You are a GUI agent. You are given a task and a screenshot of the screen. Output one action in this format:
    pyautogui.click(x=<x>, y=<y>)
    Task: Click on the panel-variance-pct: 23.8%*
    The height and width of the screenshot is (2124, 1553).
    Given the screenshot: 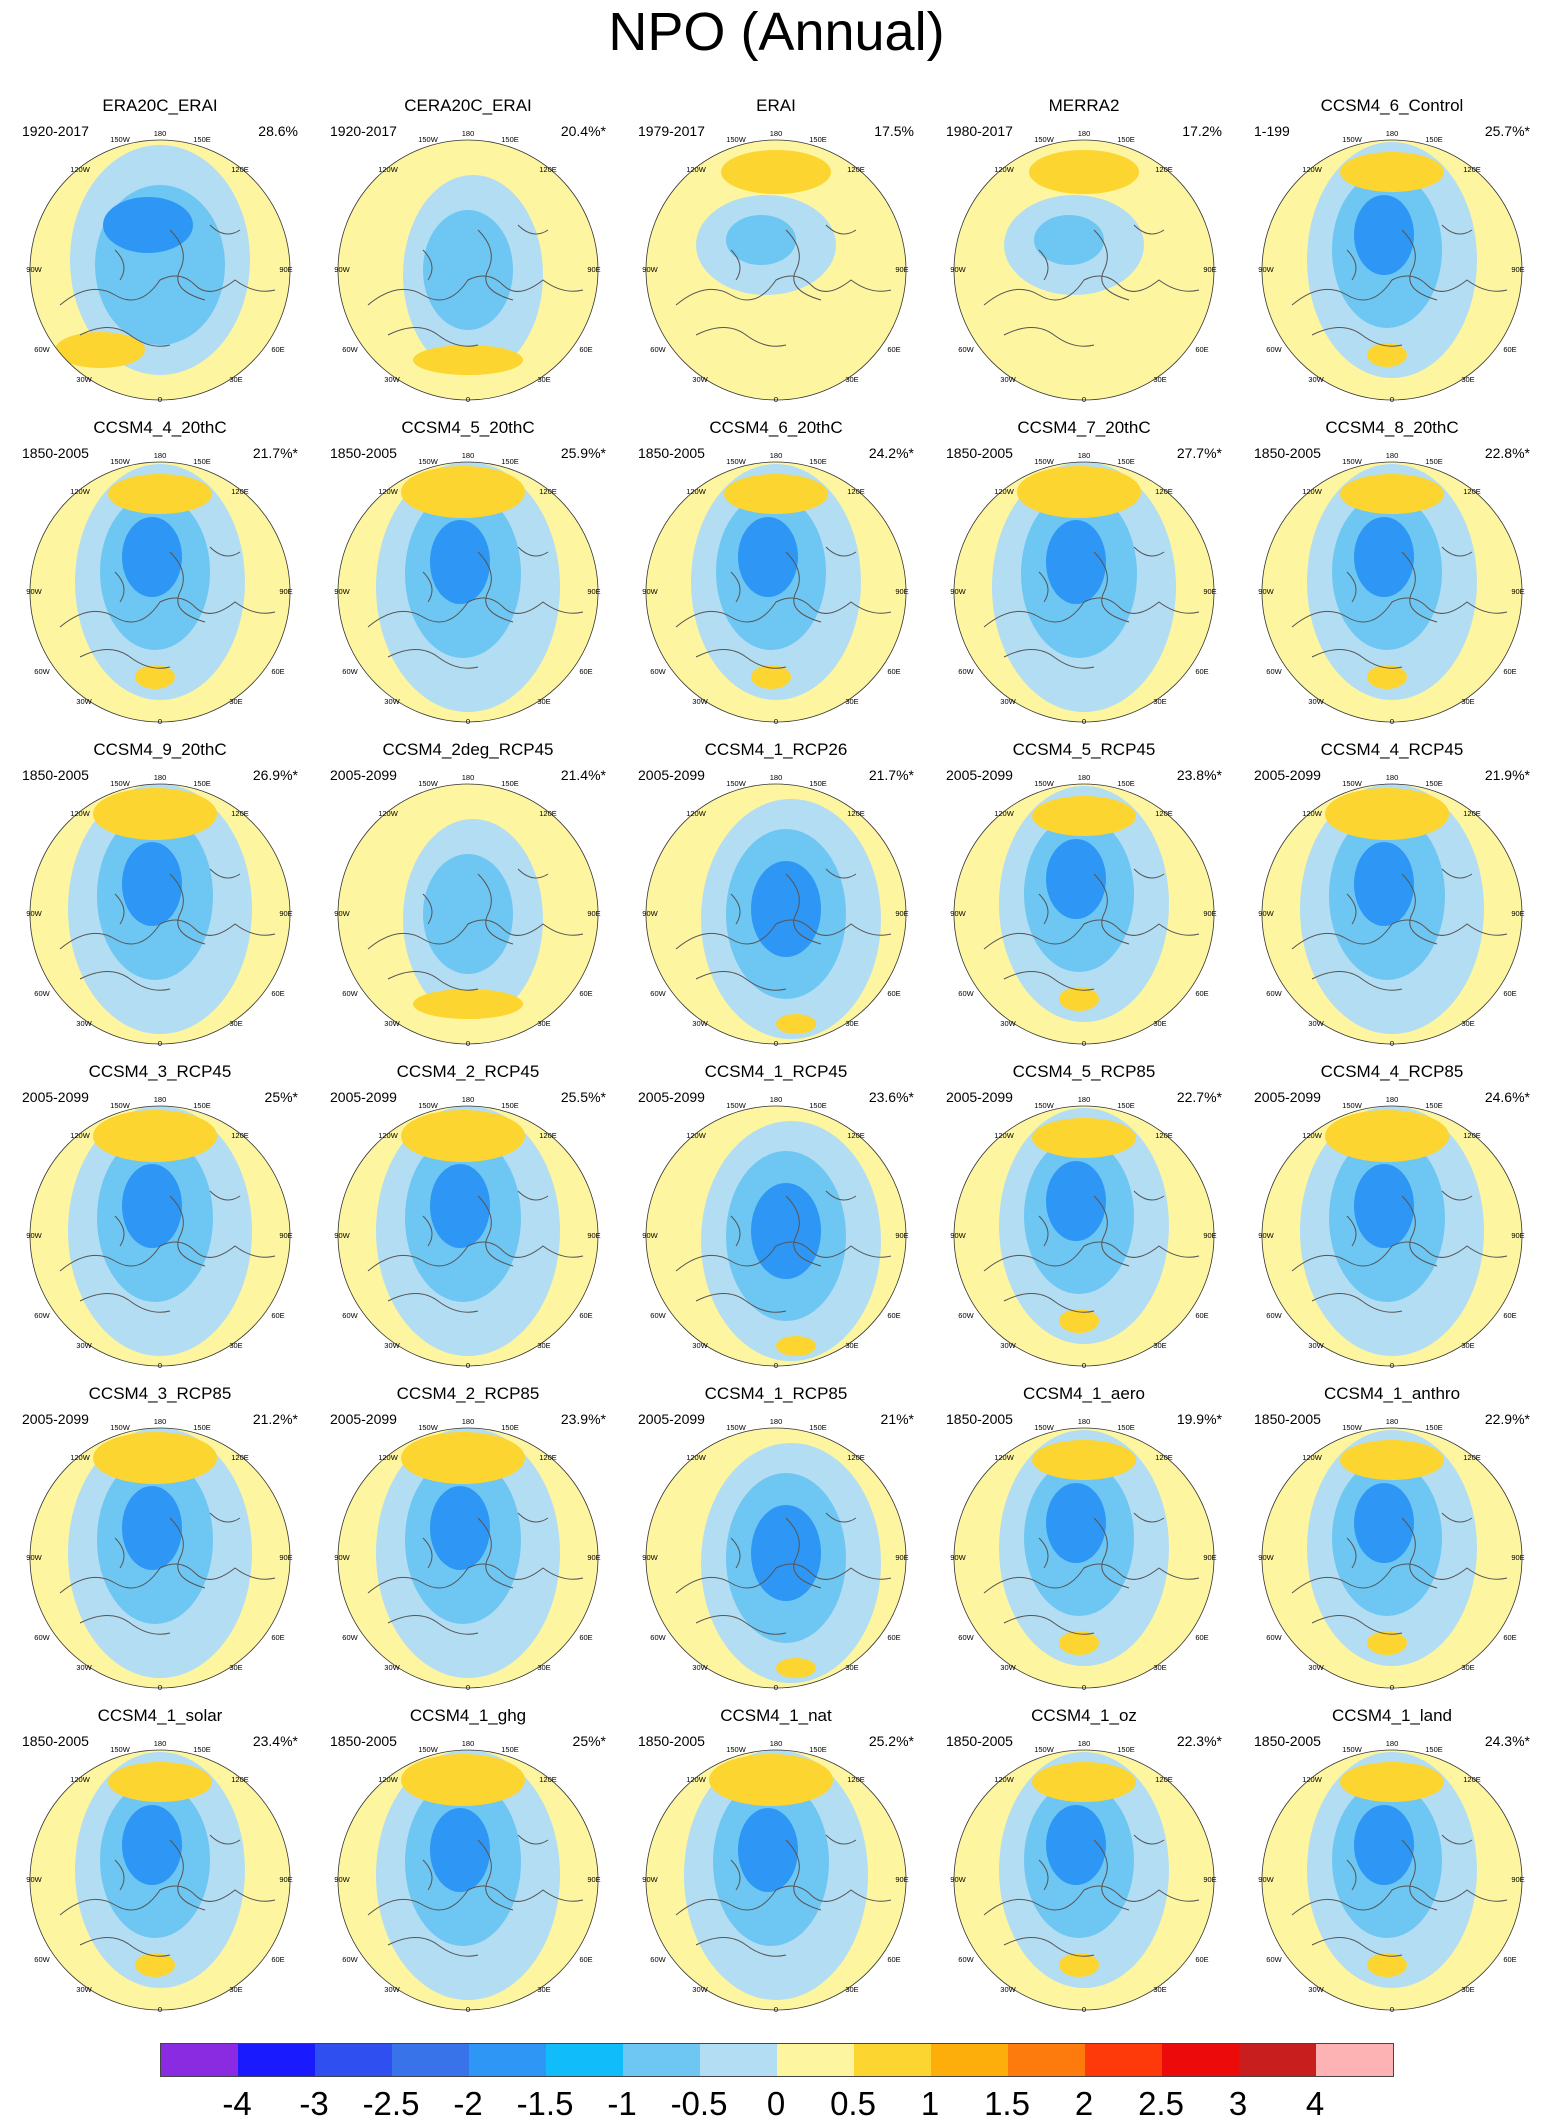 What is the action you would take?
    pyautogui.click(x=1199, y=775)
    